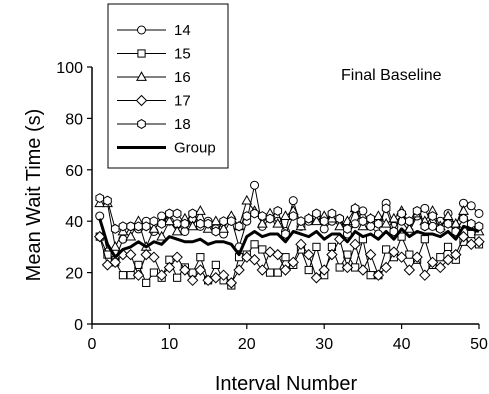  What do you see at coordinates (69, 68) in the screenshot?
I see `y-tick-label: 100` at bounding box center [69, 68].